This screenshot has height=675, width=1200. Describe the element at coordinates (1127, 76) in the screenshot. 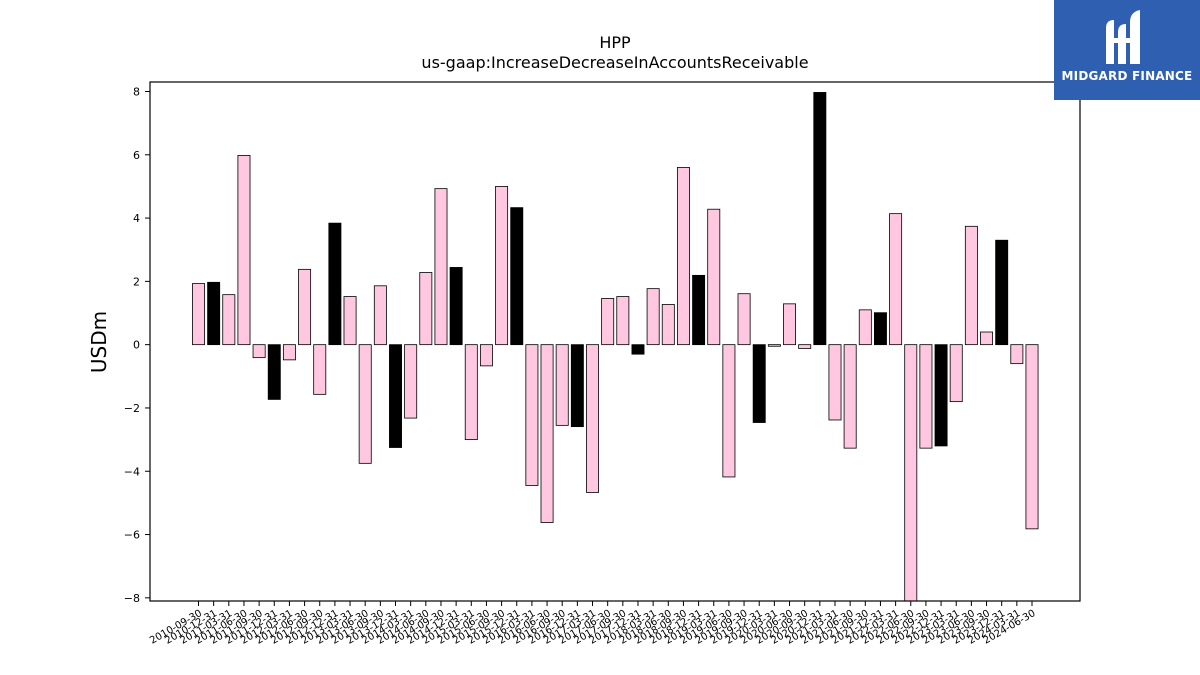

I see `brand-name: MIDGARD FINANCE` at that location.